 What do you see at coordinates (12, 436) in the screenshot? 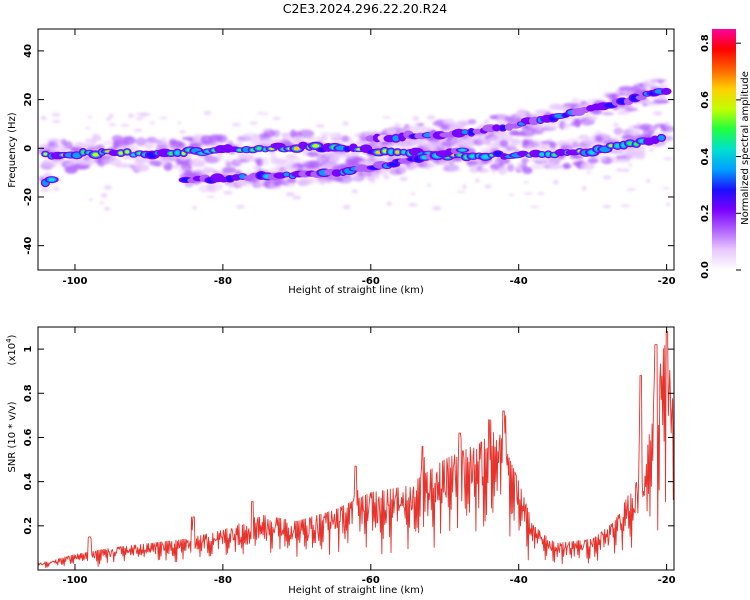
I see `snr-y-label: SNR (10 * v/v)` at bounding box center [12, 436].